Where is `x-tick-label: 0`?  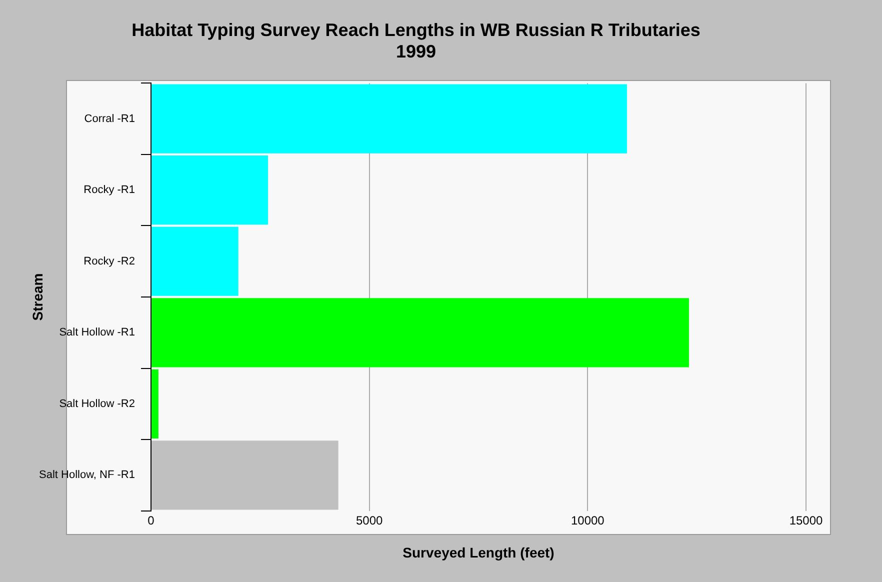
x-tick-label: 0 is located at coordinates (151, 520).